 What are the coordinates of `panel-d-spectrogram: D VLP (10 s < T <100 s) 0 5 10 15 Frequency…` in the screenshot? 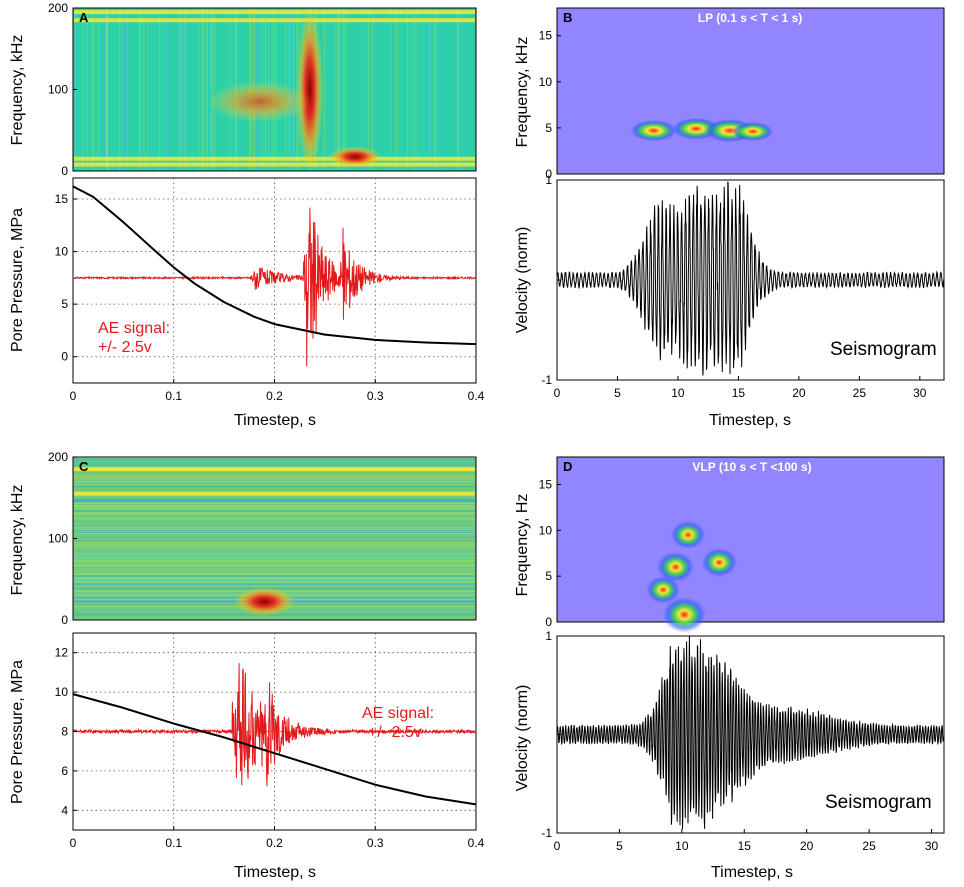 It's located at (729, 544).